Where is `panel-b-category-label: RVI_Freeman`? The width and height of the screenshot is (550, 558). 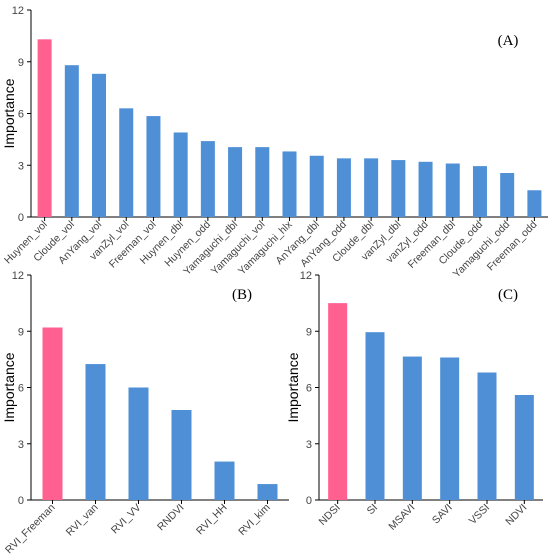
panel-b-category-label: RVI_Freeman is located at coordinates (30, 529).